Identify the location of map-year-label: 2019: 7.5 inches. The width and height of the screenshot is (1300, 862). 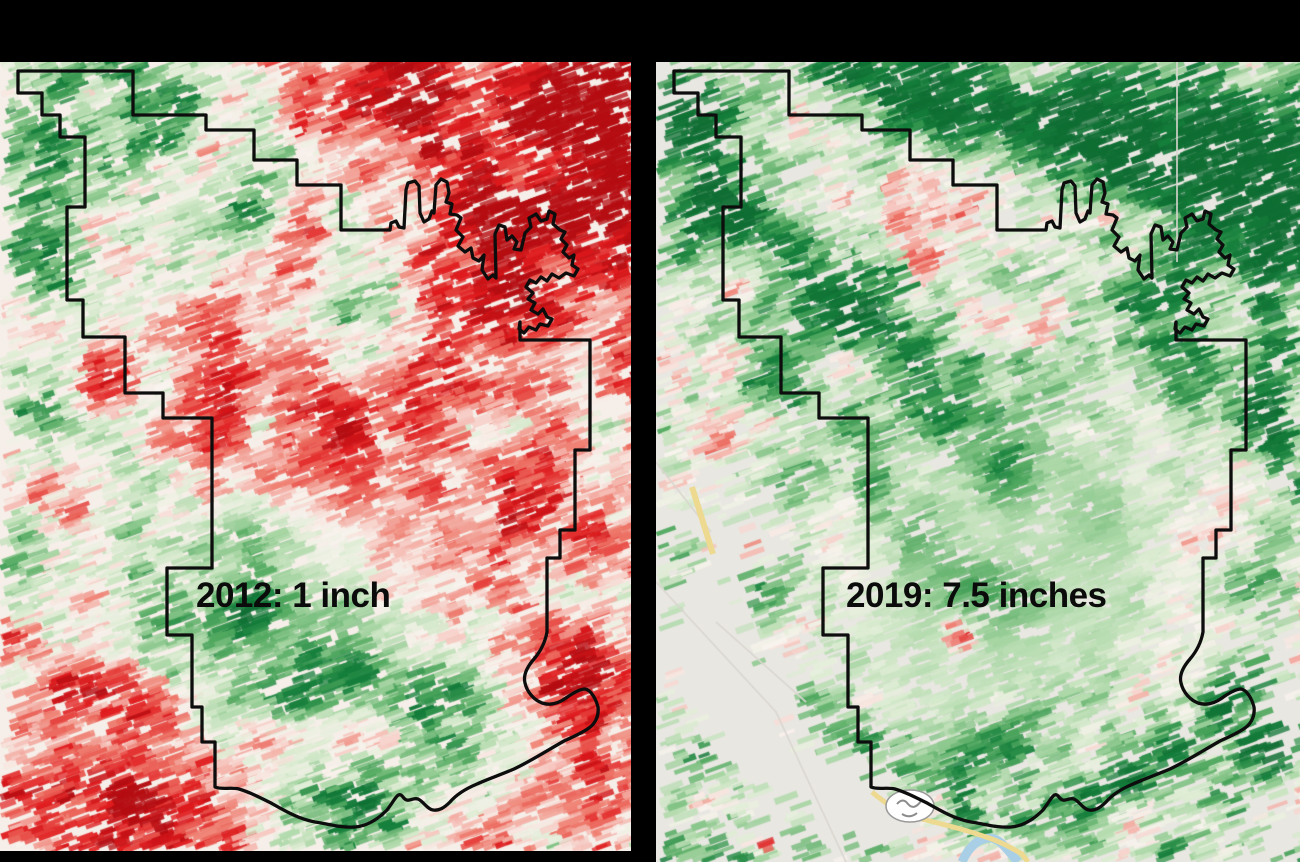
(976, 595).